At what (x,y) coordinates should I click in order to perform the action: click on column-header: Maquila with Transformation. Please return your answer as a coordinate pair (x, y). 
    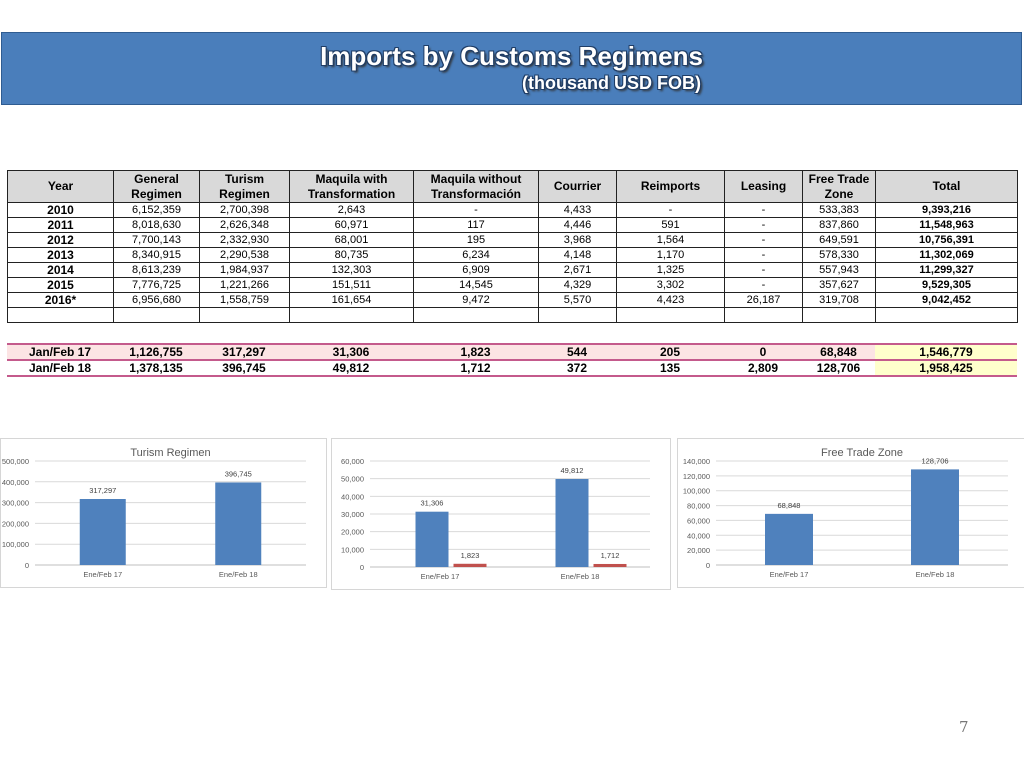
    Looking at the image, I should click on (351, 186).